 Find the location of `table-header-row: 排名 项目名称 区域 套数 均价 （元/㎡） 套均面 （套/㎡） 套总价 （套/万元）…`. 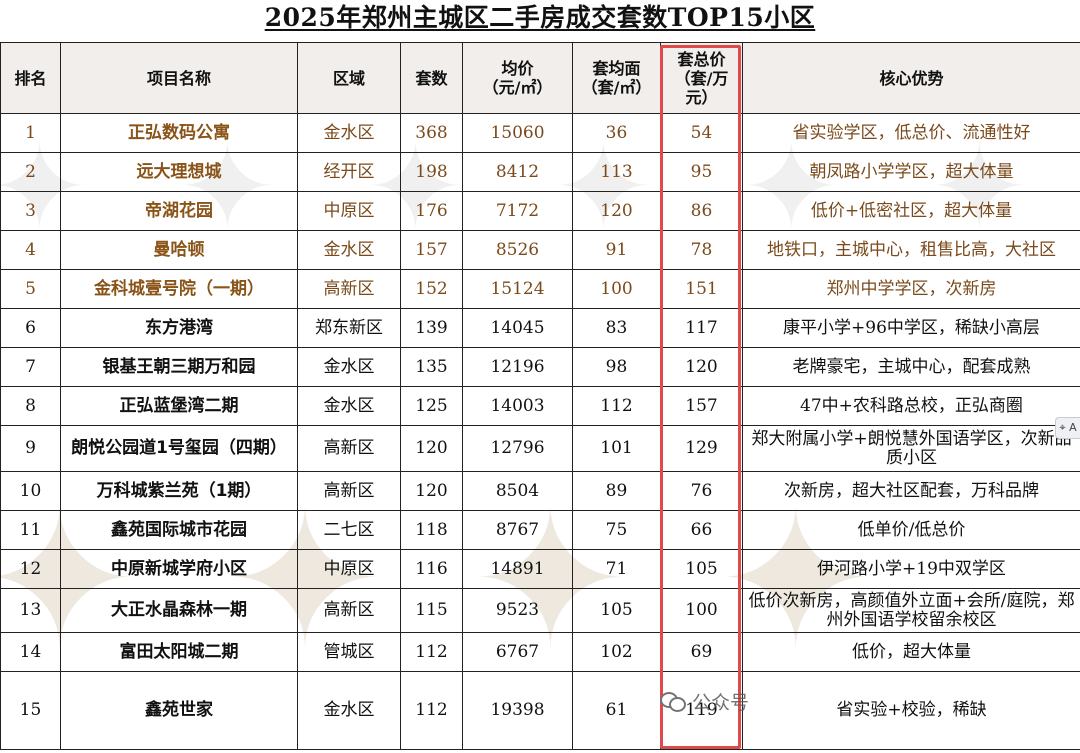

table-header-row: 排名 项目名称 区域 套数 均价 （元/㎡） 套均面 （套/㎡） 套总价 （套/万元）… is located at coordinates (540, 78).